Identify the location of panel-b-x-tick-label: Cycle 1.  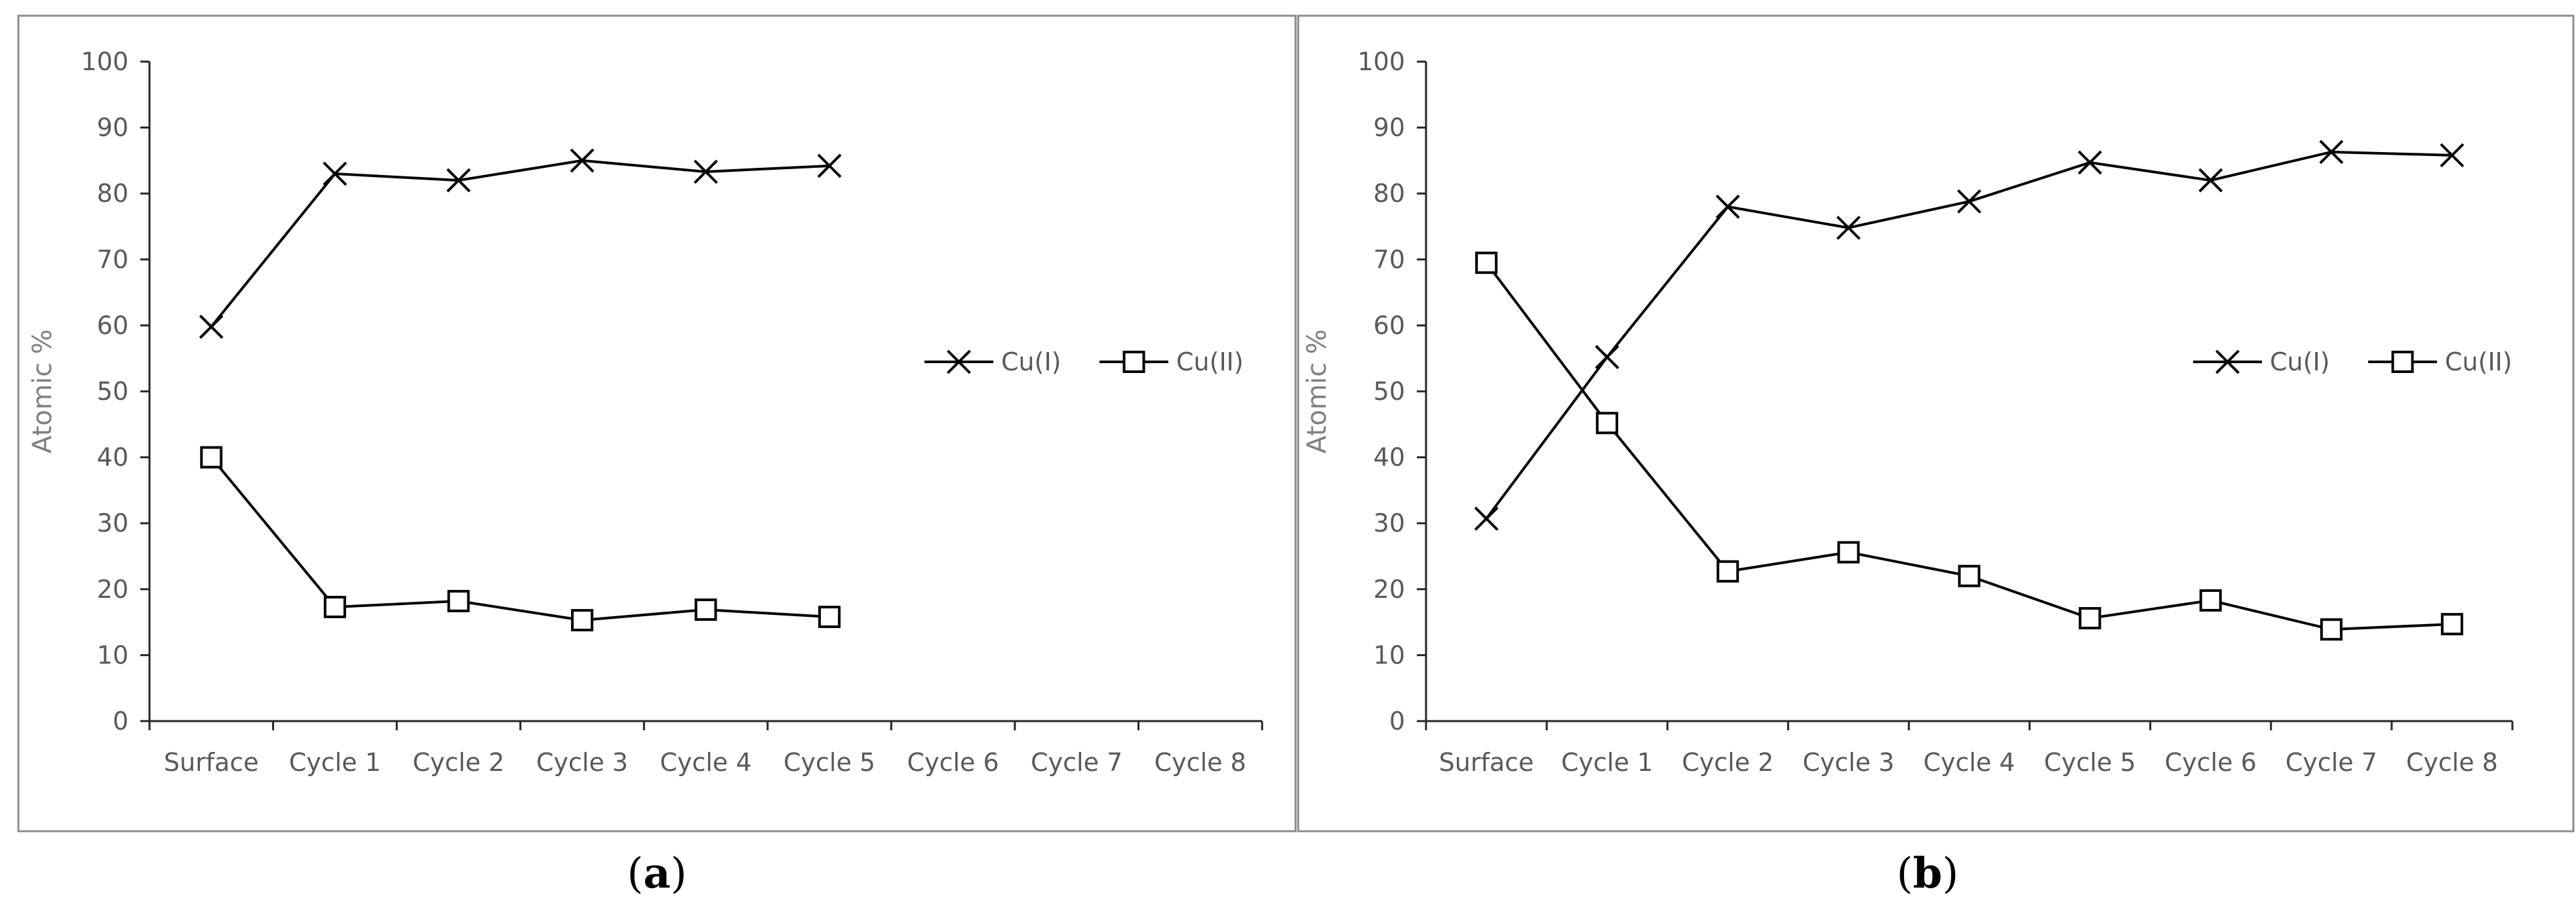
(1607, 762).